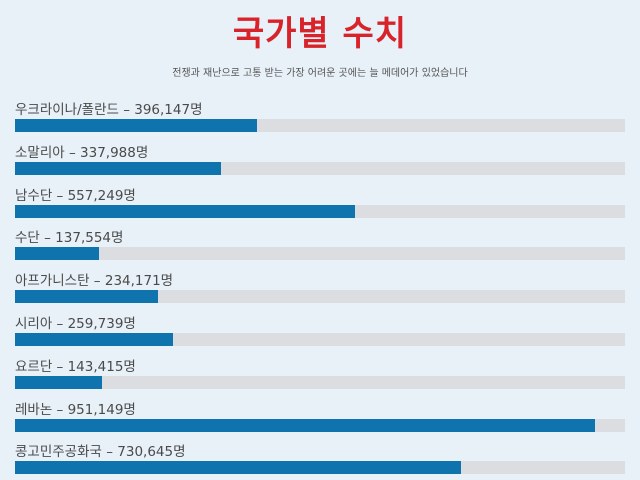 The image size is (640, 480). What do you see at coordinates (320, 330) in the screenshot?
I see `bar-row: 시리아 – 259,739명` at bounding box center [320, 330].